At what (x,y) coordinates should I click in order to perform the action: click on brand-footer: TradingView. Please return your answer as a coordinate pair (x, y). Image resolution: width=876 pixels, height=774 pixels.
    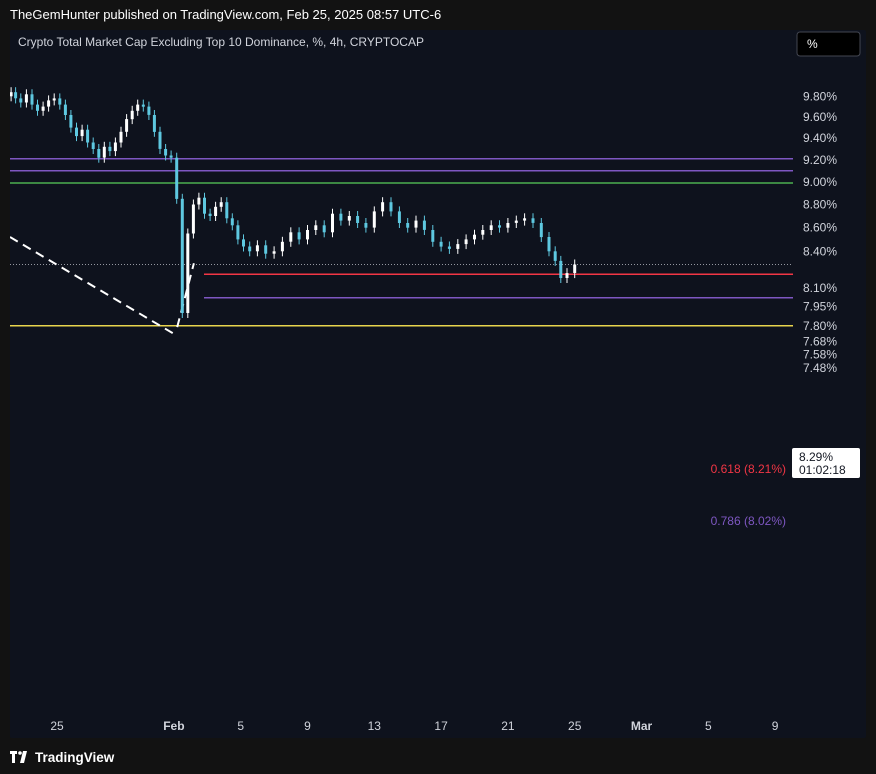
    Looking at the image, I should click on (62, 757).